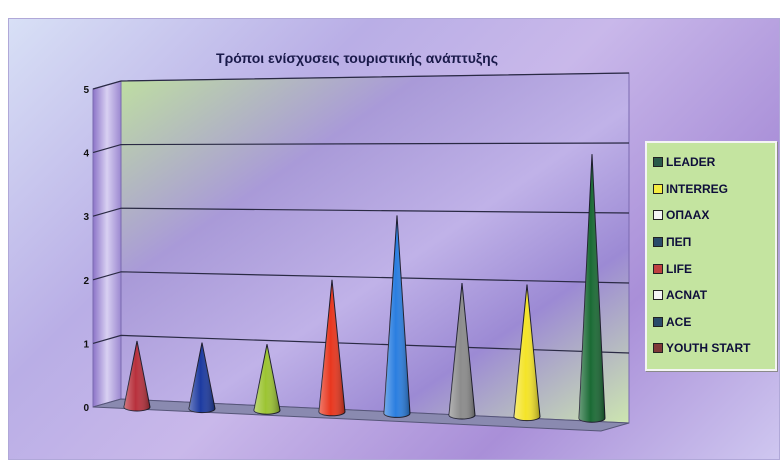  Describe the element at coordinates (357, 58) in the screenshot. I see `chart-title: Τρόποι ενίσχυσεις τουριστικής ανάπτυξης` at that location.